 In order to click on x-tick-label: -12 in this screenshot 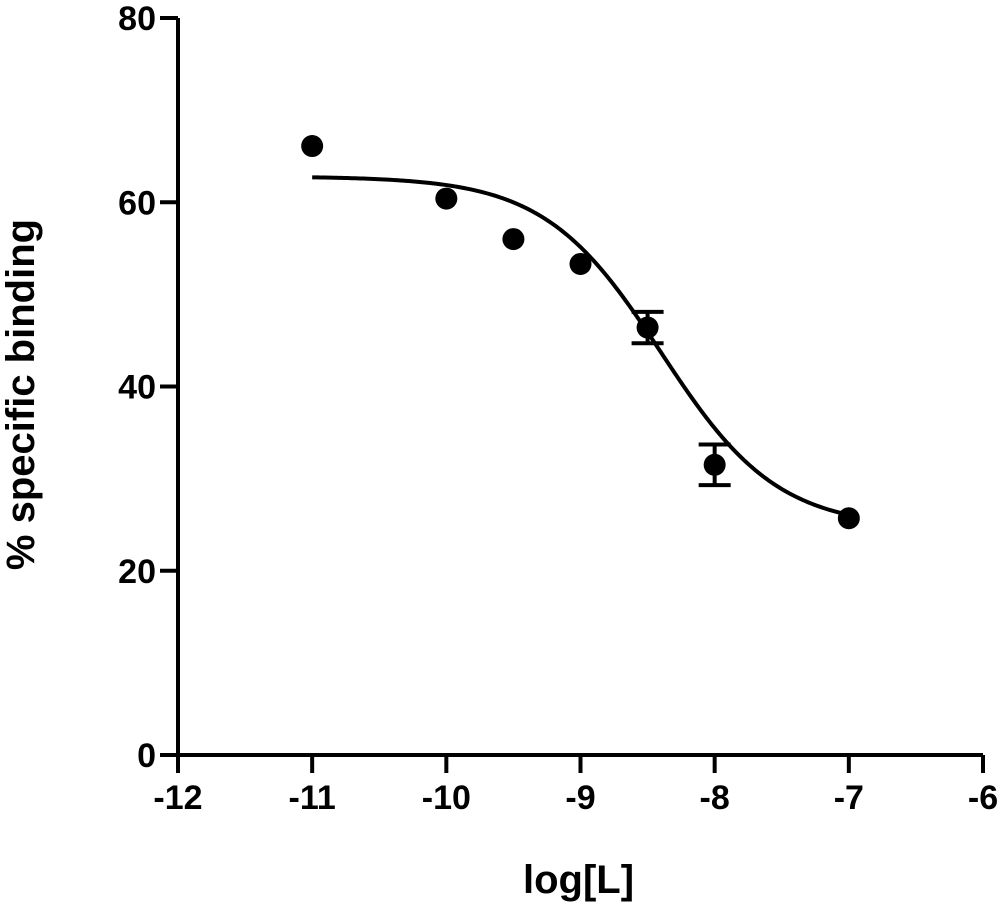, I will do `click(177, 798)`.